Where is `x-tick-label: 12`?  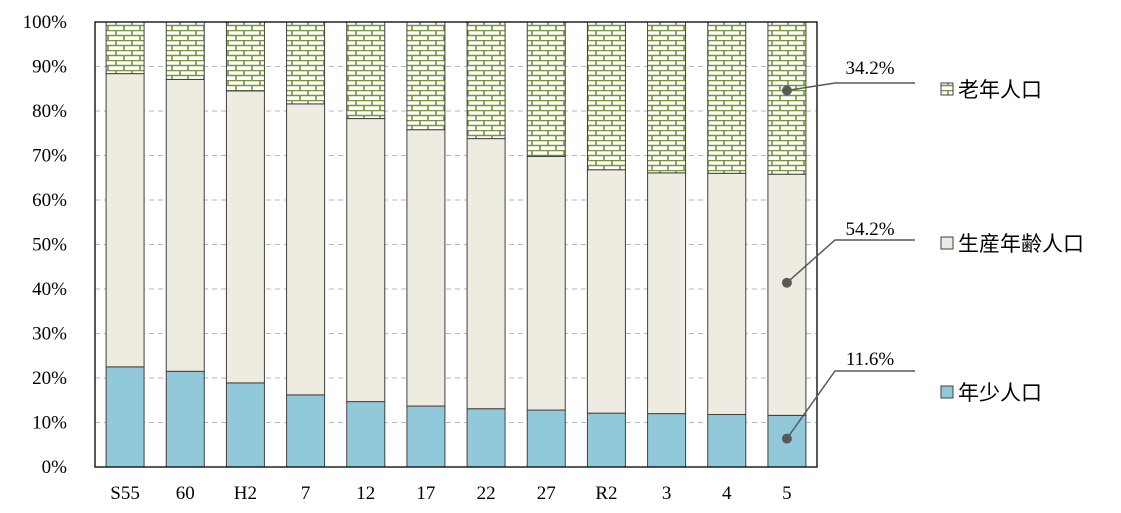
x-tick-label: 12 is located at coordinates (365, 493).